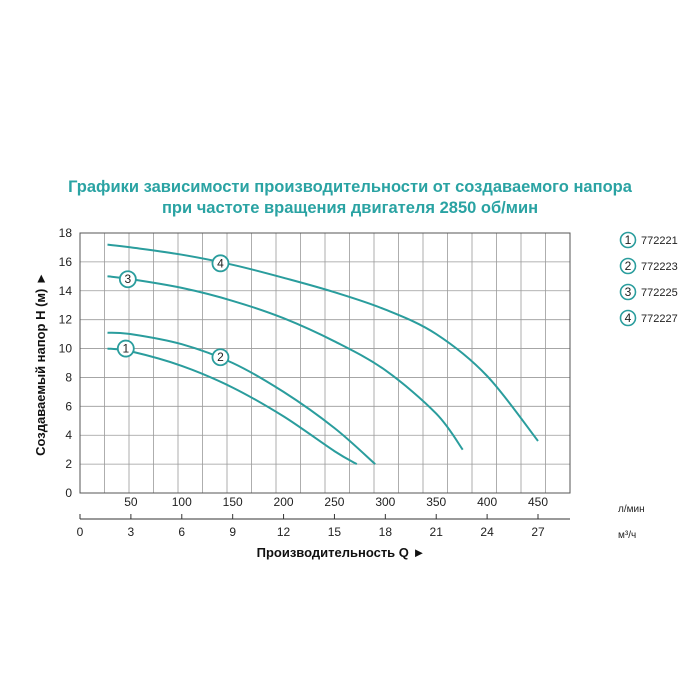 The image size is (700, 700). What do you see at coordinates (659, 319) in the screenshot?
I see `legend-entry-772227: 772227` at bounding box center [659, 319].